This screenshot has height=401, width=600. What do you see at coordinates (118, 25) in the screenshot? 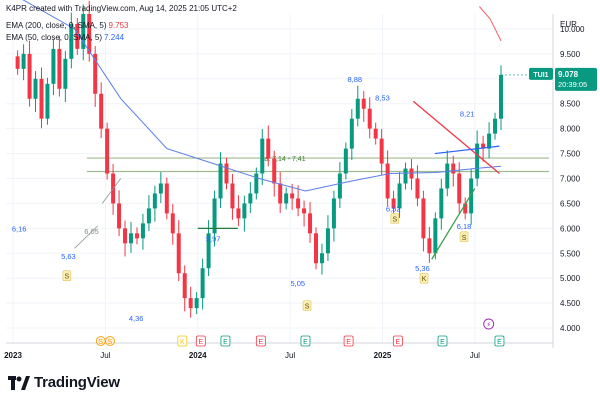
I see `ema200-value: 9.753` at bounding box center [118, 25].